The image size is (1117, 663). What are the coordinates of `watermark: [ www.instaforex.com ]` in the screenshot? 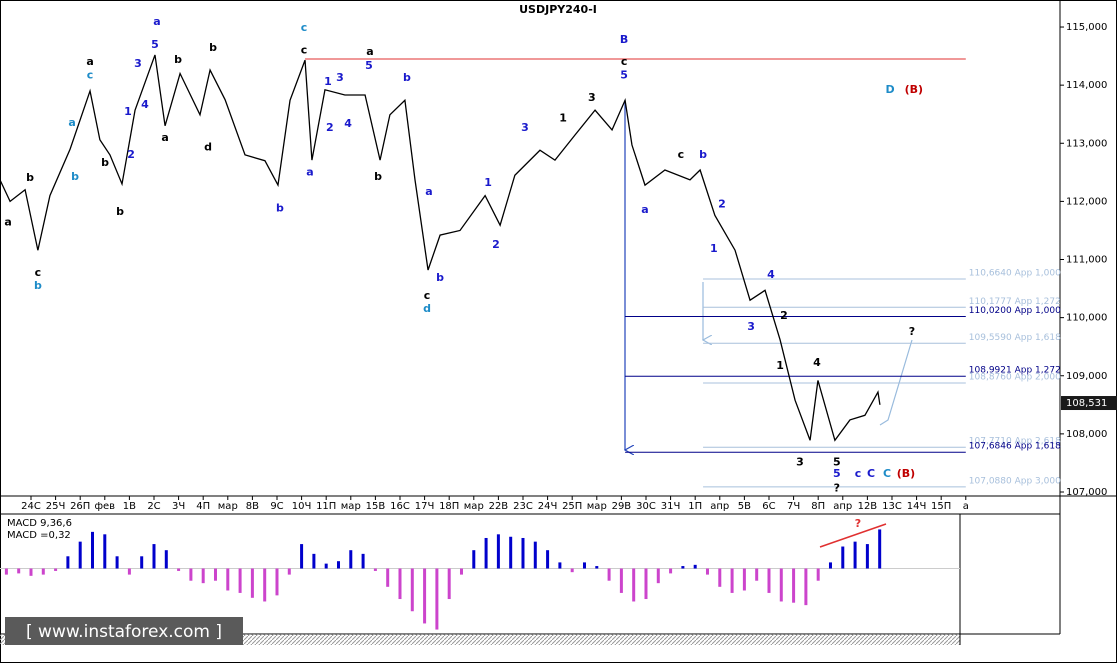 It's located at (124, 632).